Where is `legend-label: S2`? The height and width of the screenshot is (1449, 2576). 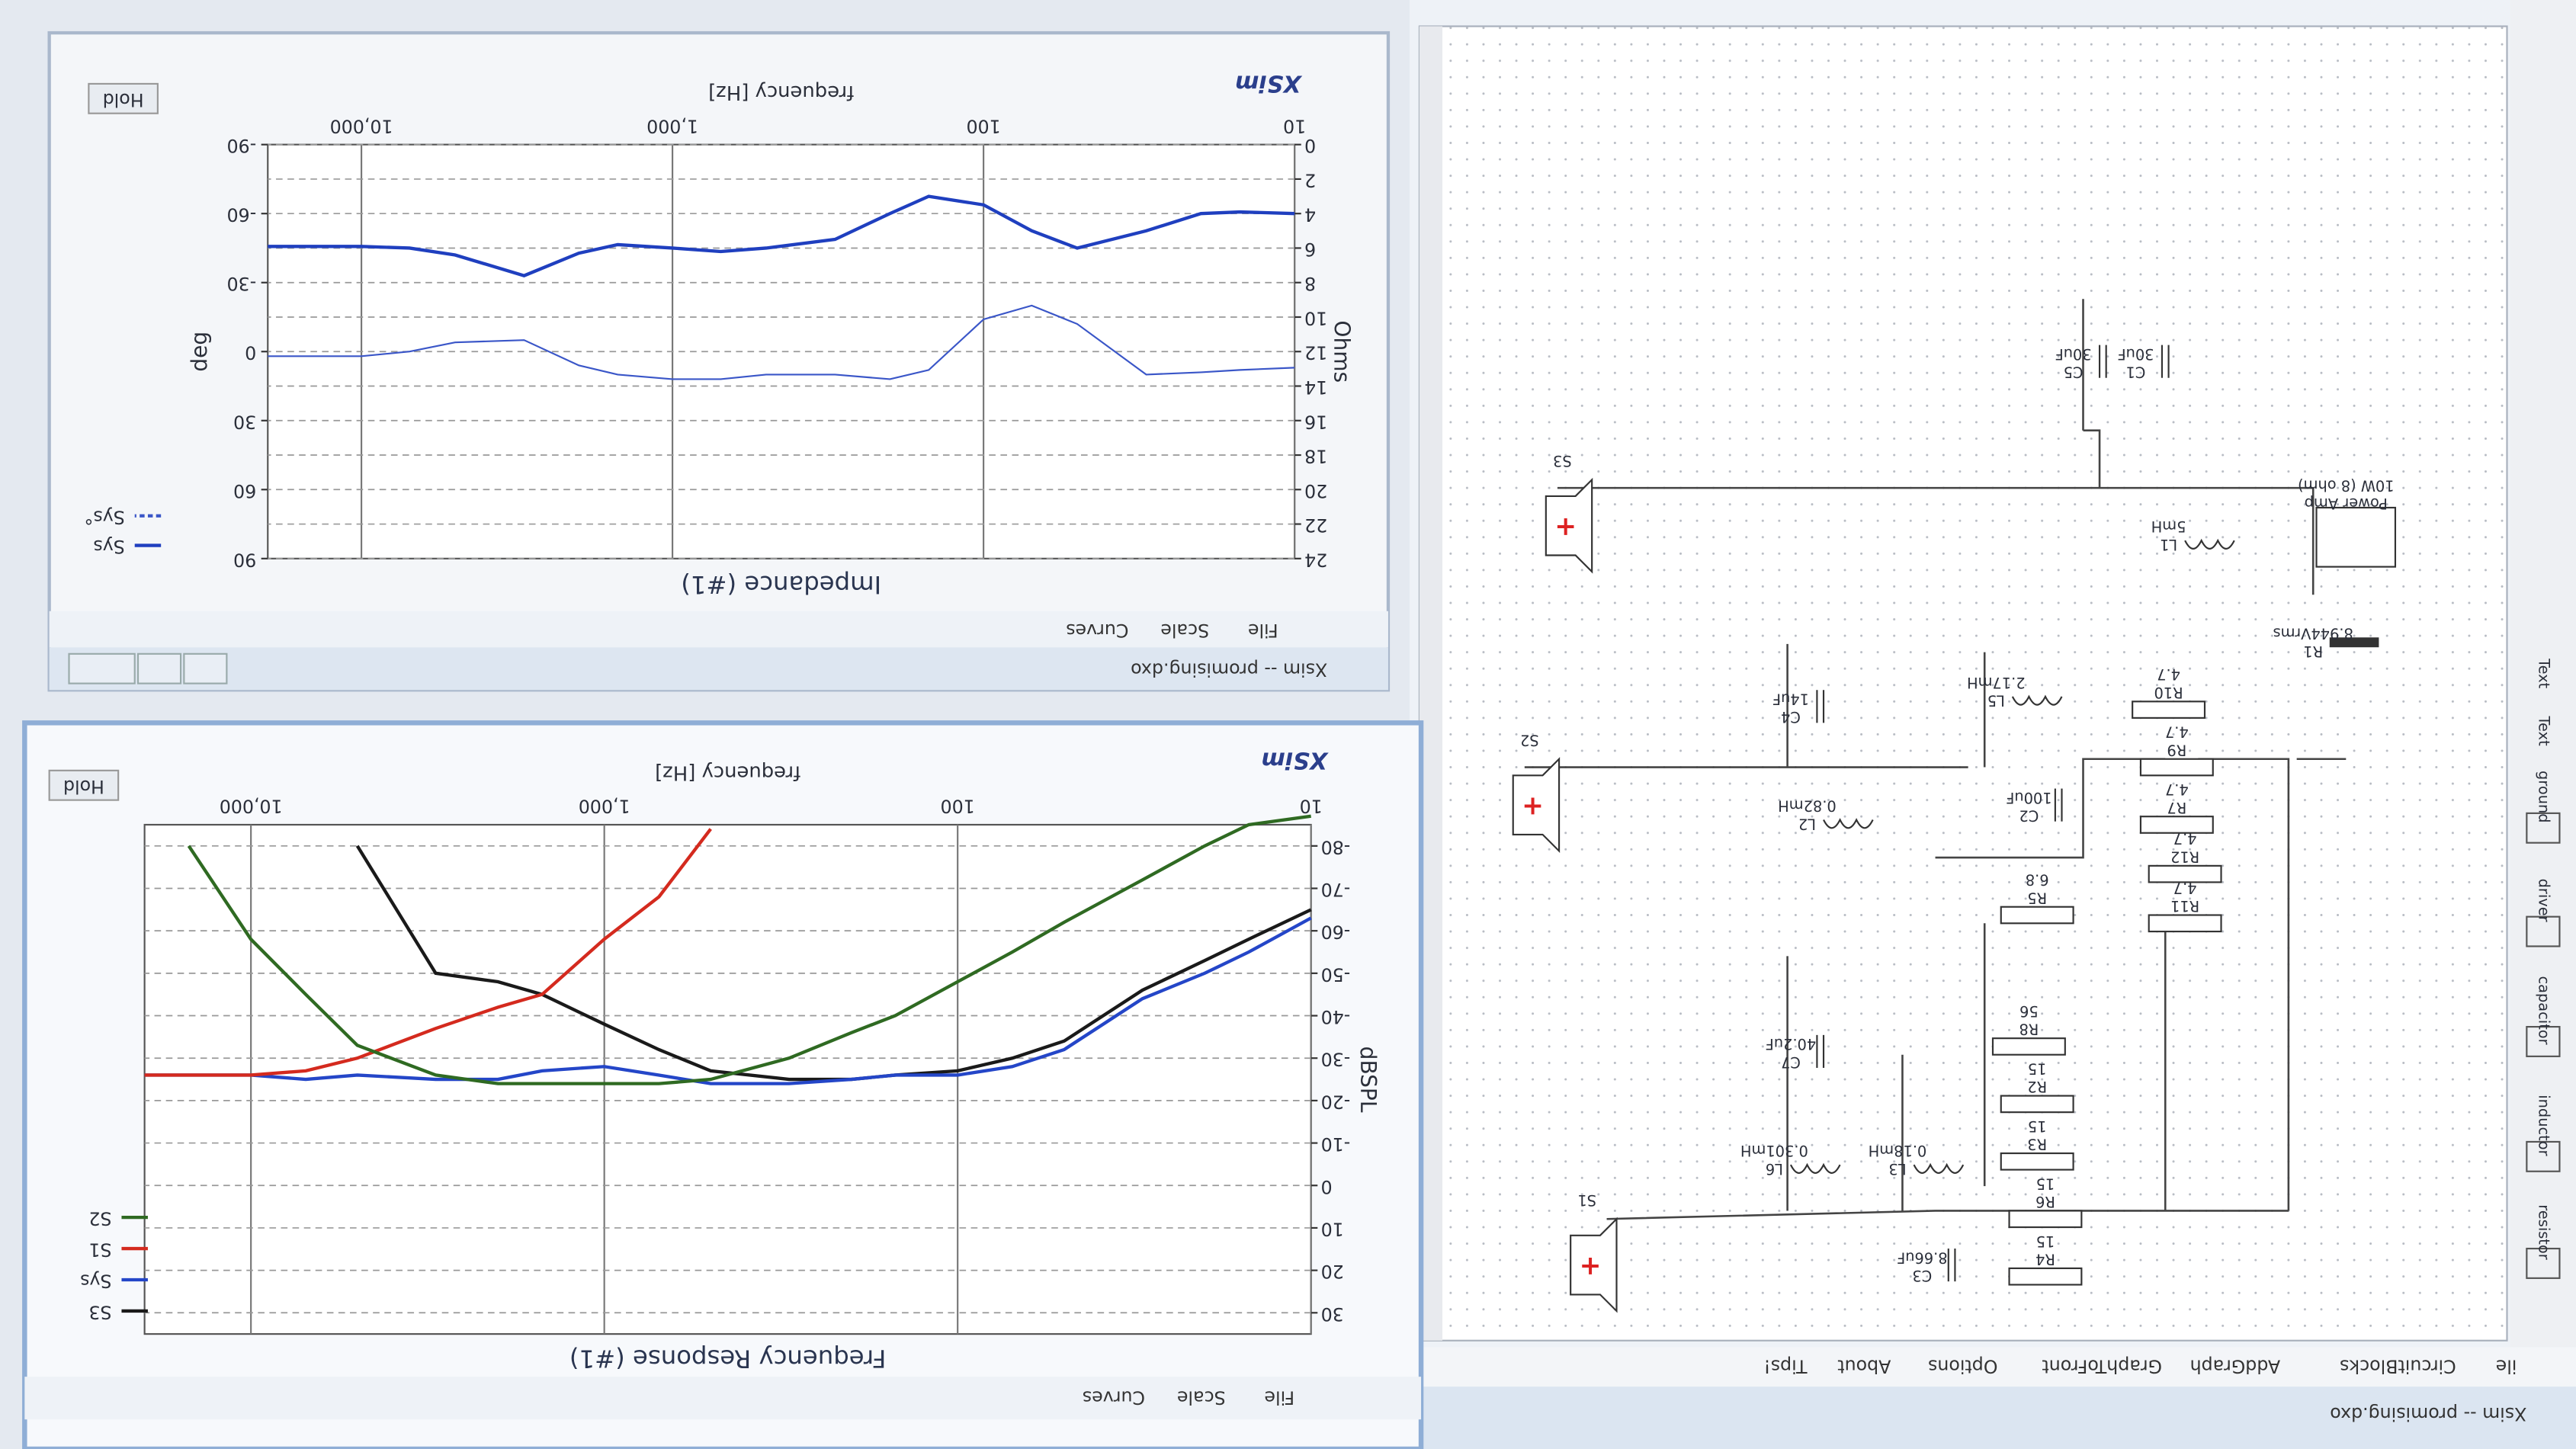 legend-label: S2 is located at coordinates (99, 1219).